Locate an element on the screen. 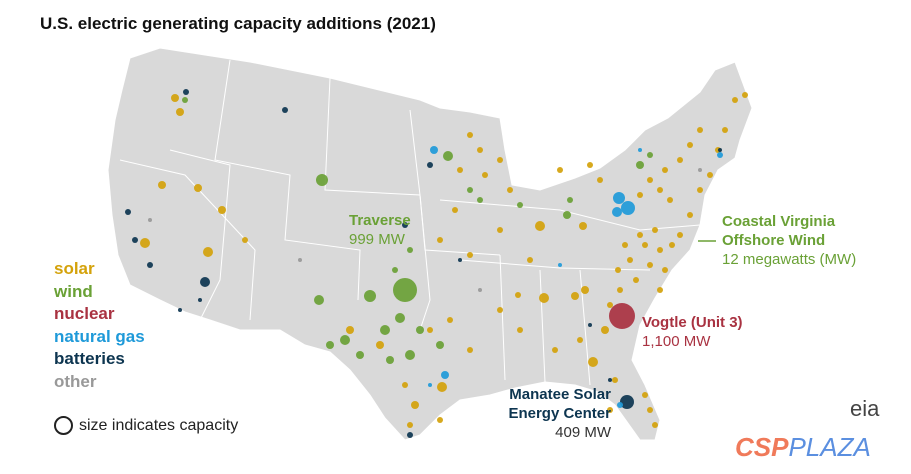  vogtle-name: Vogtle (Unit 3) is located at coordinates (692, 322).